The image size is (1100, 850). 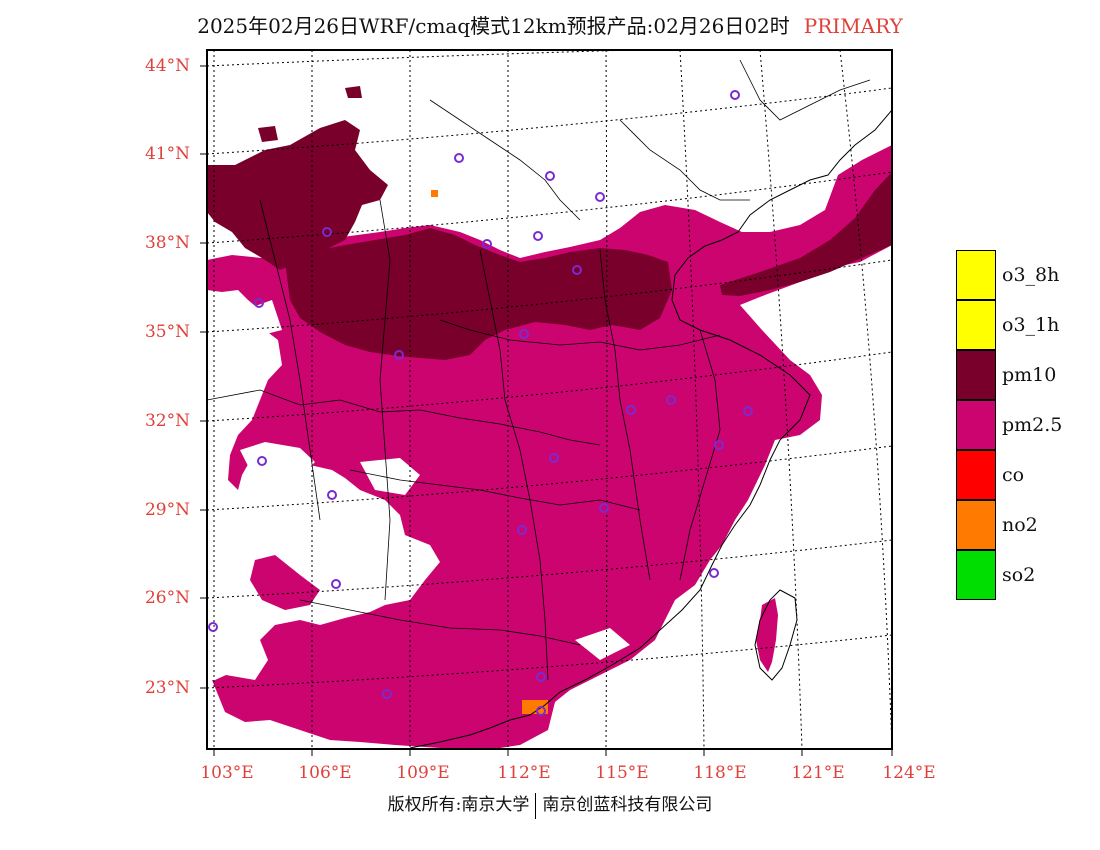 I want to click on legend-swatch-so2, so click(x=976, y=575).